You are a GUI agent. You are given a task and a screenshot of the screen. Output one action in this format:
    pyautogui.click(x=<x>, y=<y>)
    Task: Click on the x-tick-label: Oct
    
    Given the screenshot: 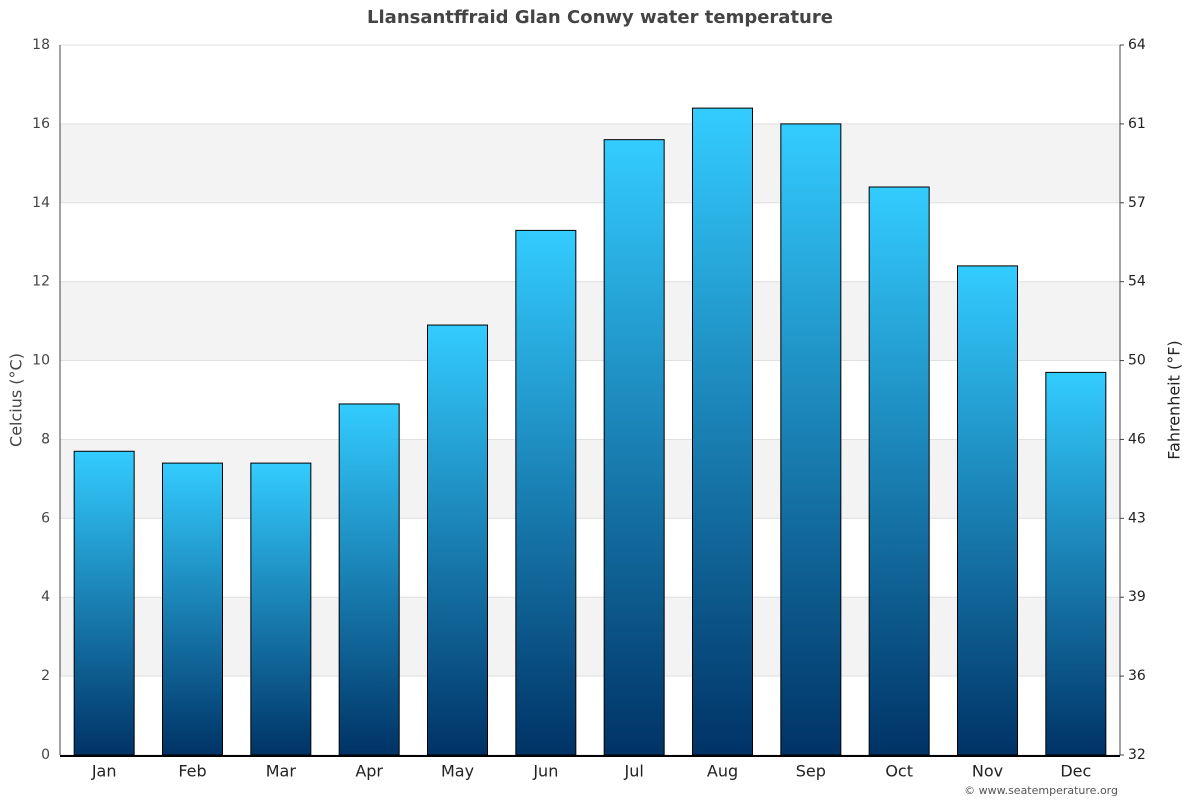 What is the action you would take?
    pyautogui.click(x=899, y=771)
    